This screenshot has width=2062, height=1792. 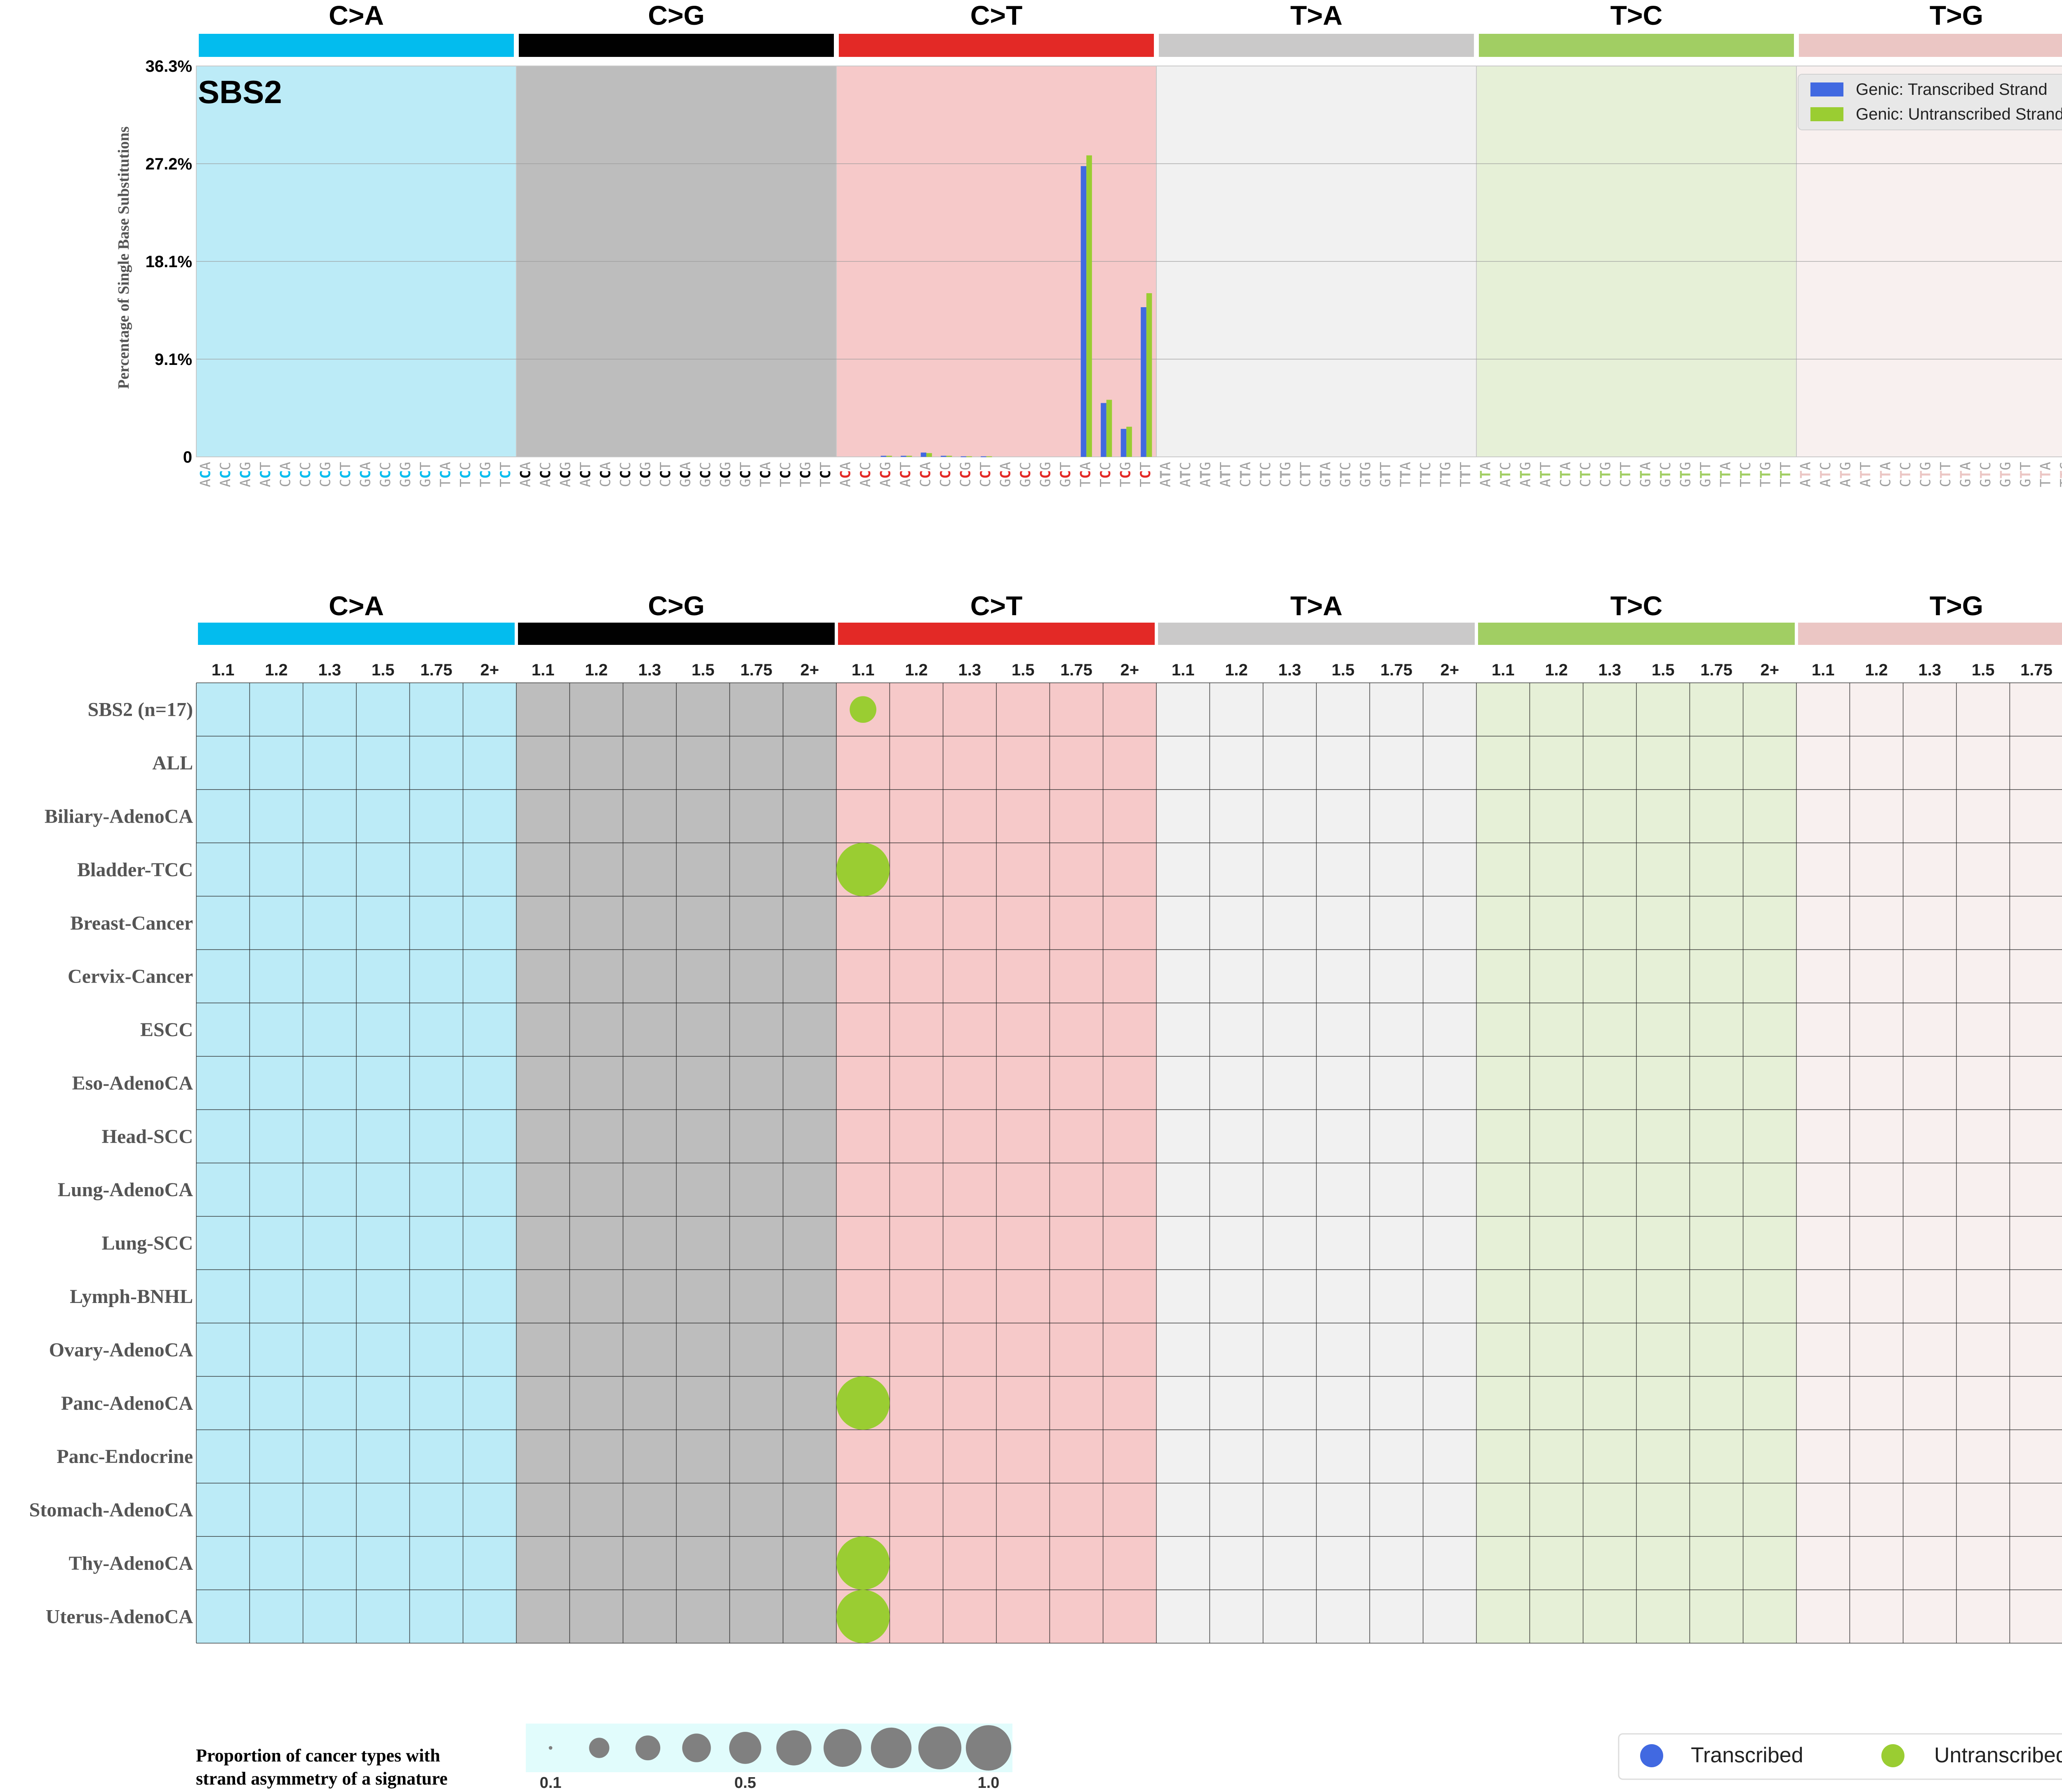 I want to click on row-label-14: Panc-AdenoCA, so click(x=127, y=1403).